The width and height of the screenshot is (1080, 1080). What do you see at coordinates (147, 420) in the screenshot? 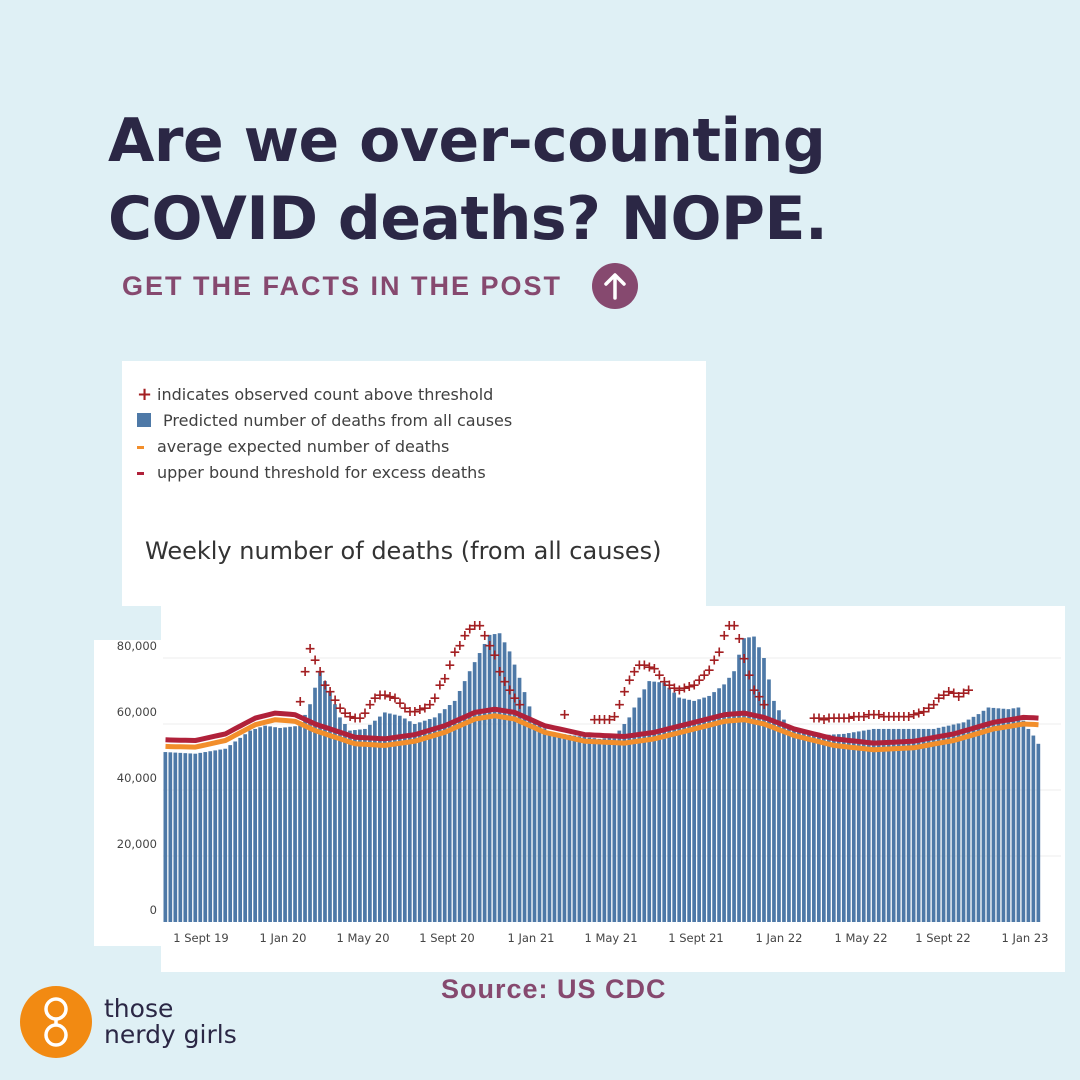
I see `square-marker-icon` at bounding box center [147, 420].